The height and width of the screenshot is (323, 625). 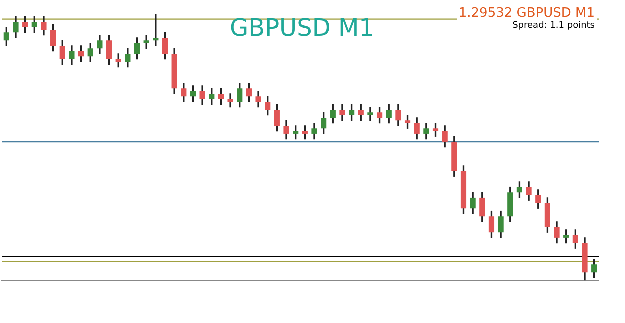 I want to click on annotation: 1.29532 GBPUSD M1, so click(x=526, y=13).